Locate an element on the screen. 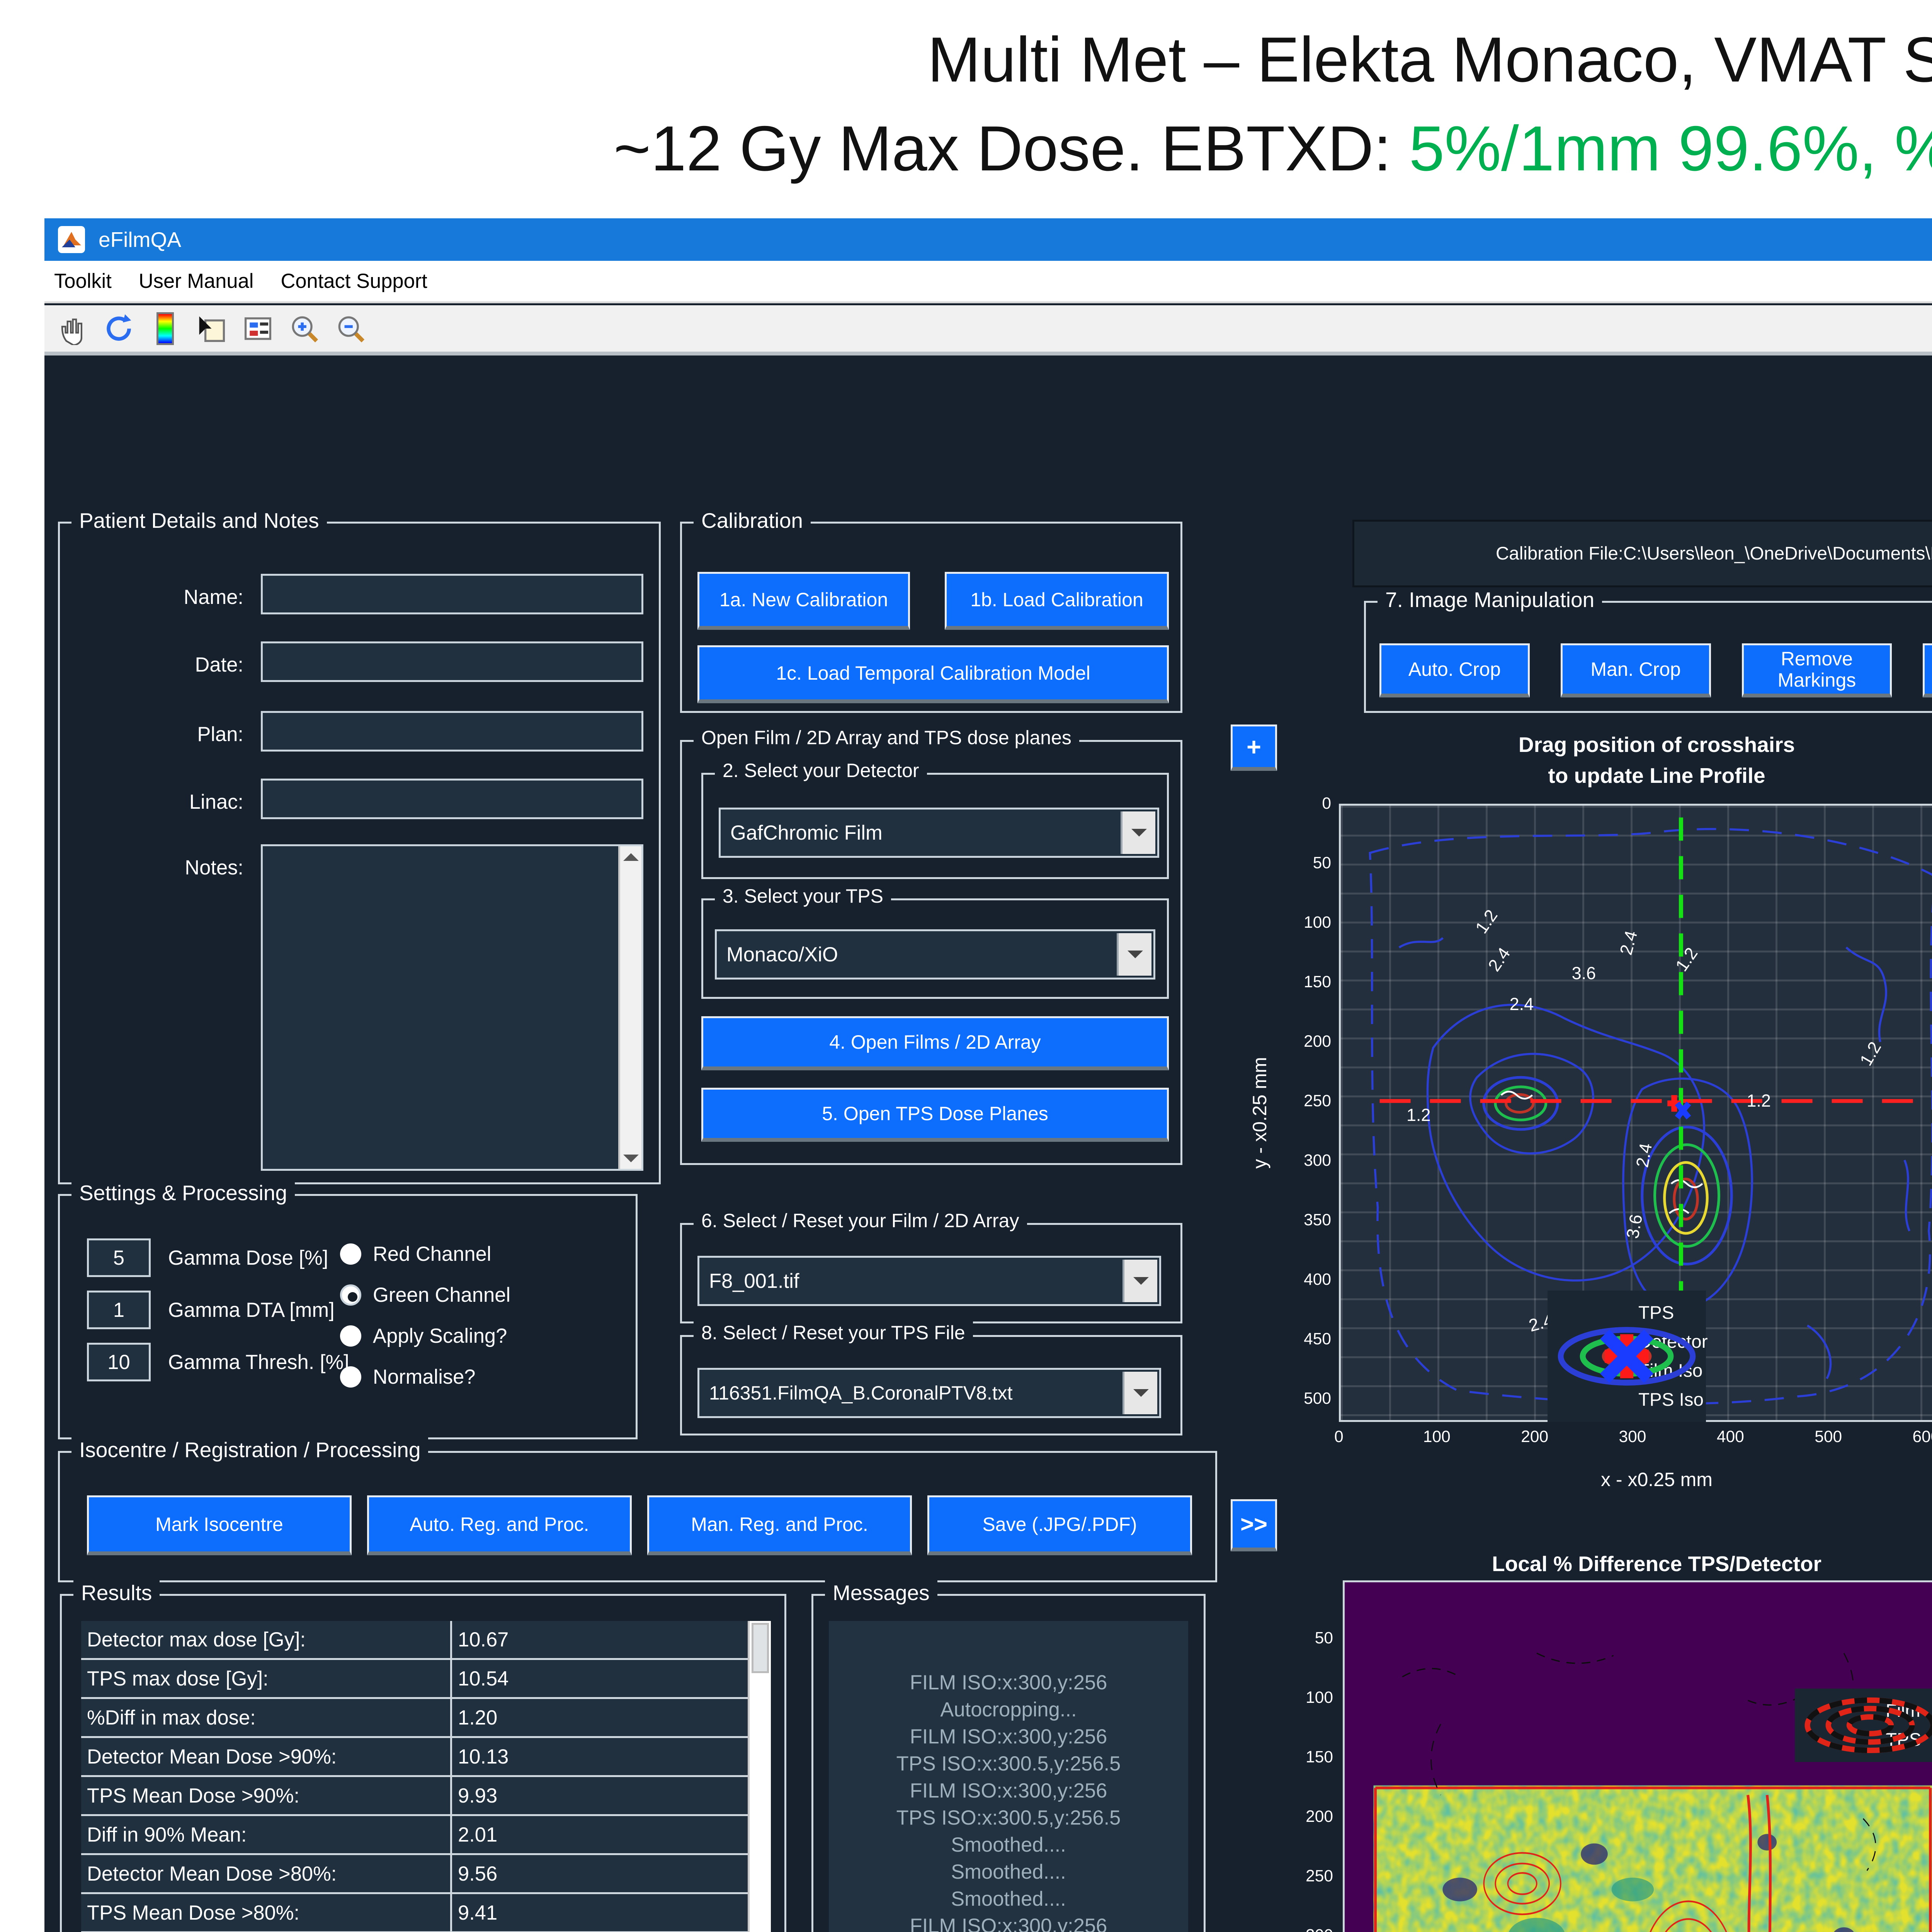  radio-normalise-: Normalise? is located at coordinates (425, 1377).